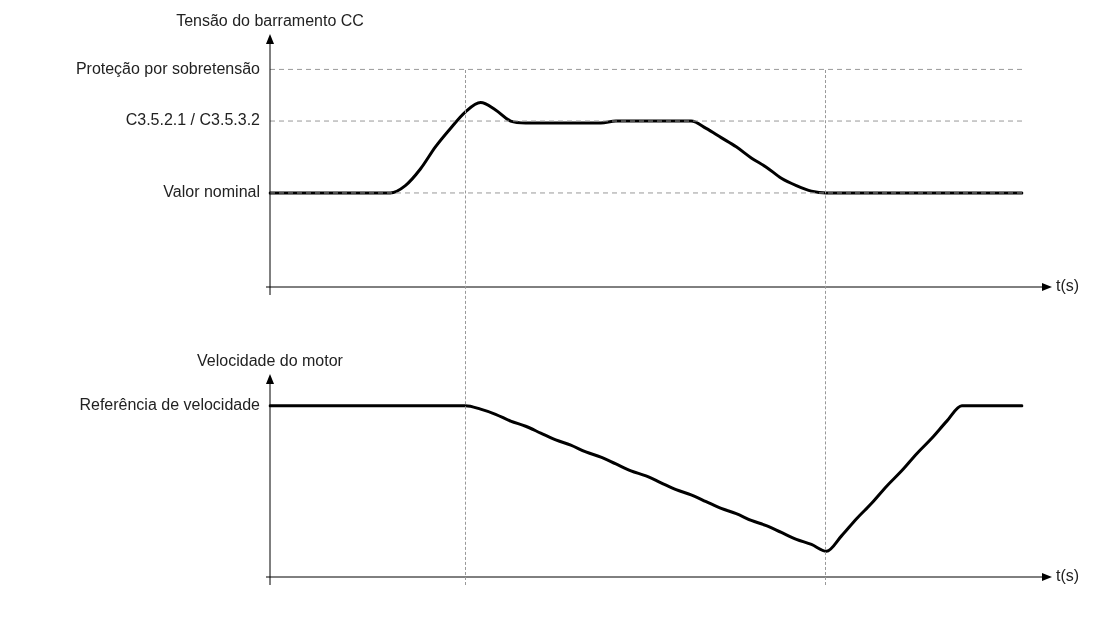  I want to click on ref-line-label: C3.5.2.1 / C3.5.3.2, so click(193, 120).